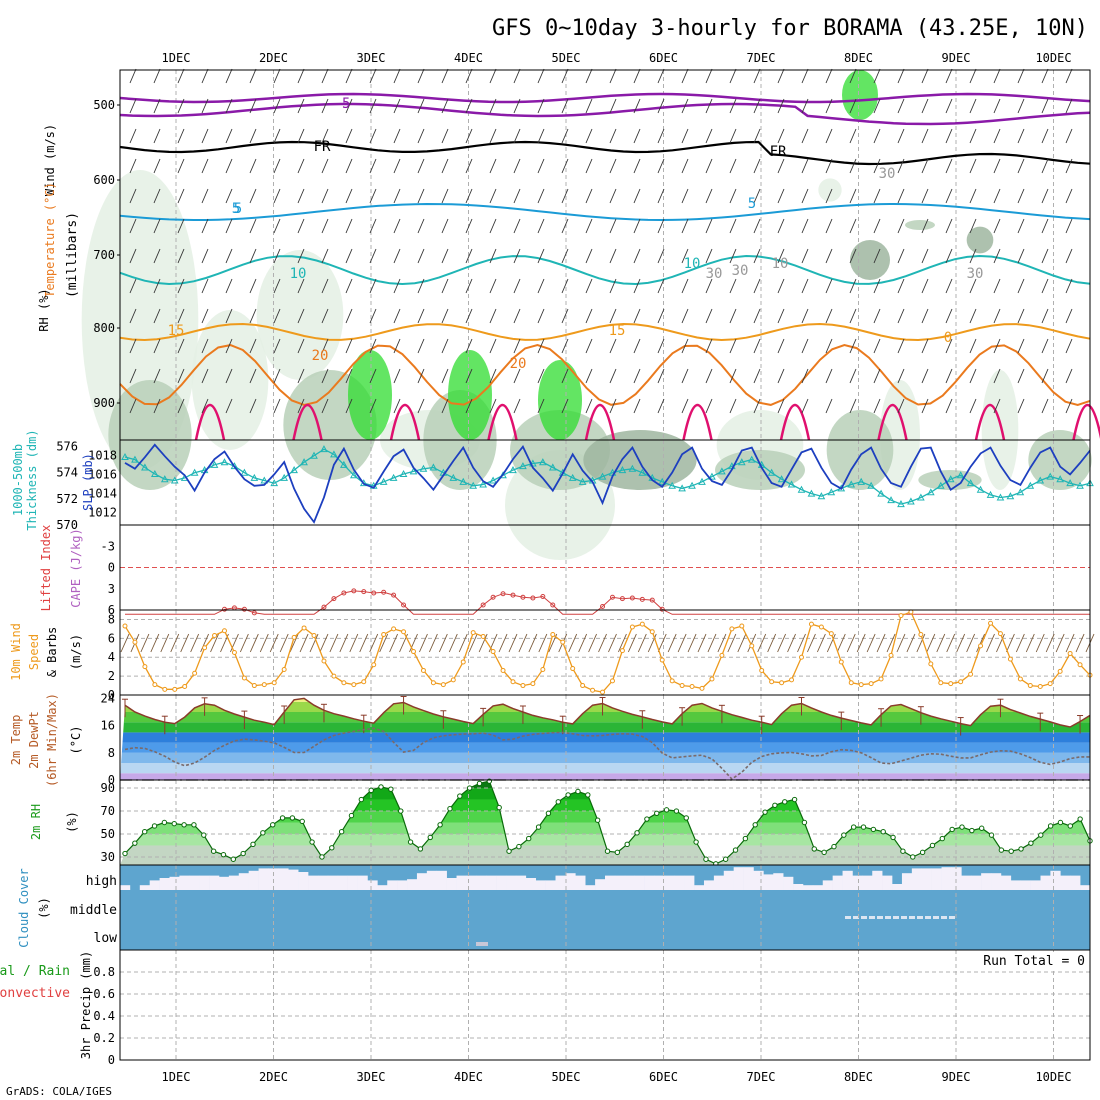  What do you see at coordinates (605, 855) in the screenshot?
I see `rh-band` at bounding box center [605, 855].